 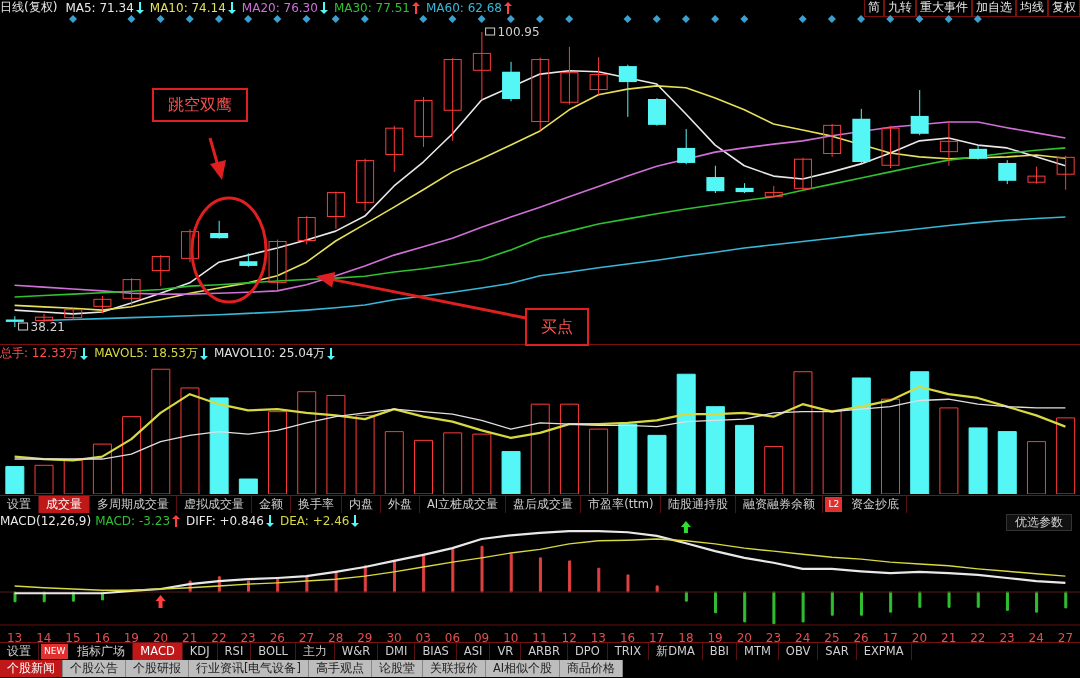 What do you see at coordinates (621, 504) in the screenshot?
I see `text: 市盈率(ttm)` at bounding box center [621, 504].